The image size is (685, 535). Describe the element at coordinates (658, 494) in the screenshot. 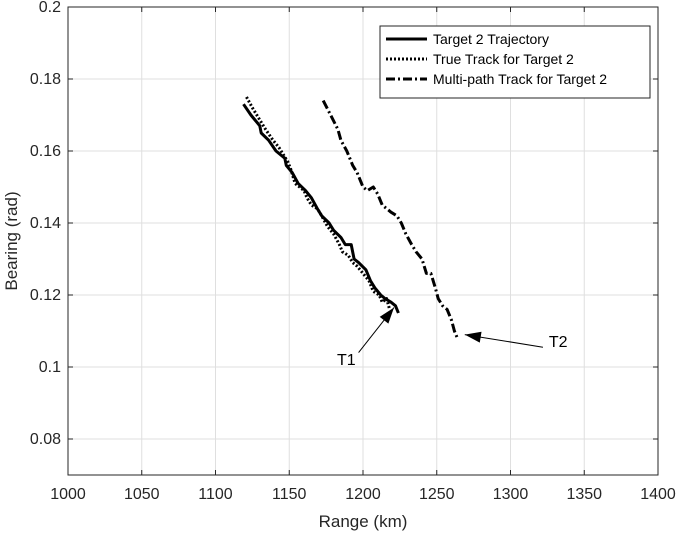

I see `x-tick-label: 1400` at that location.